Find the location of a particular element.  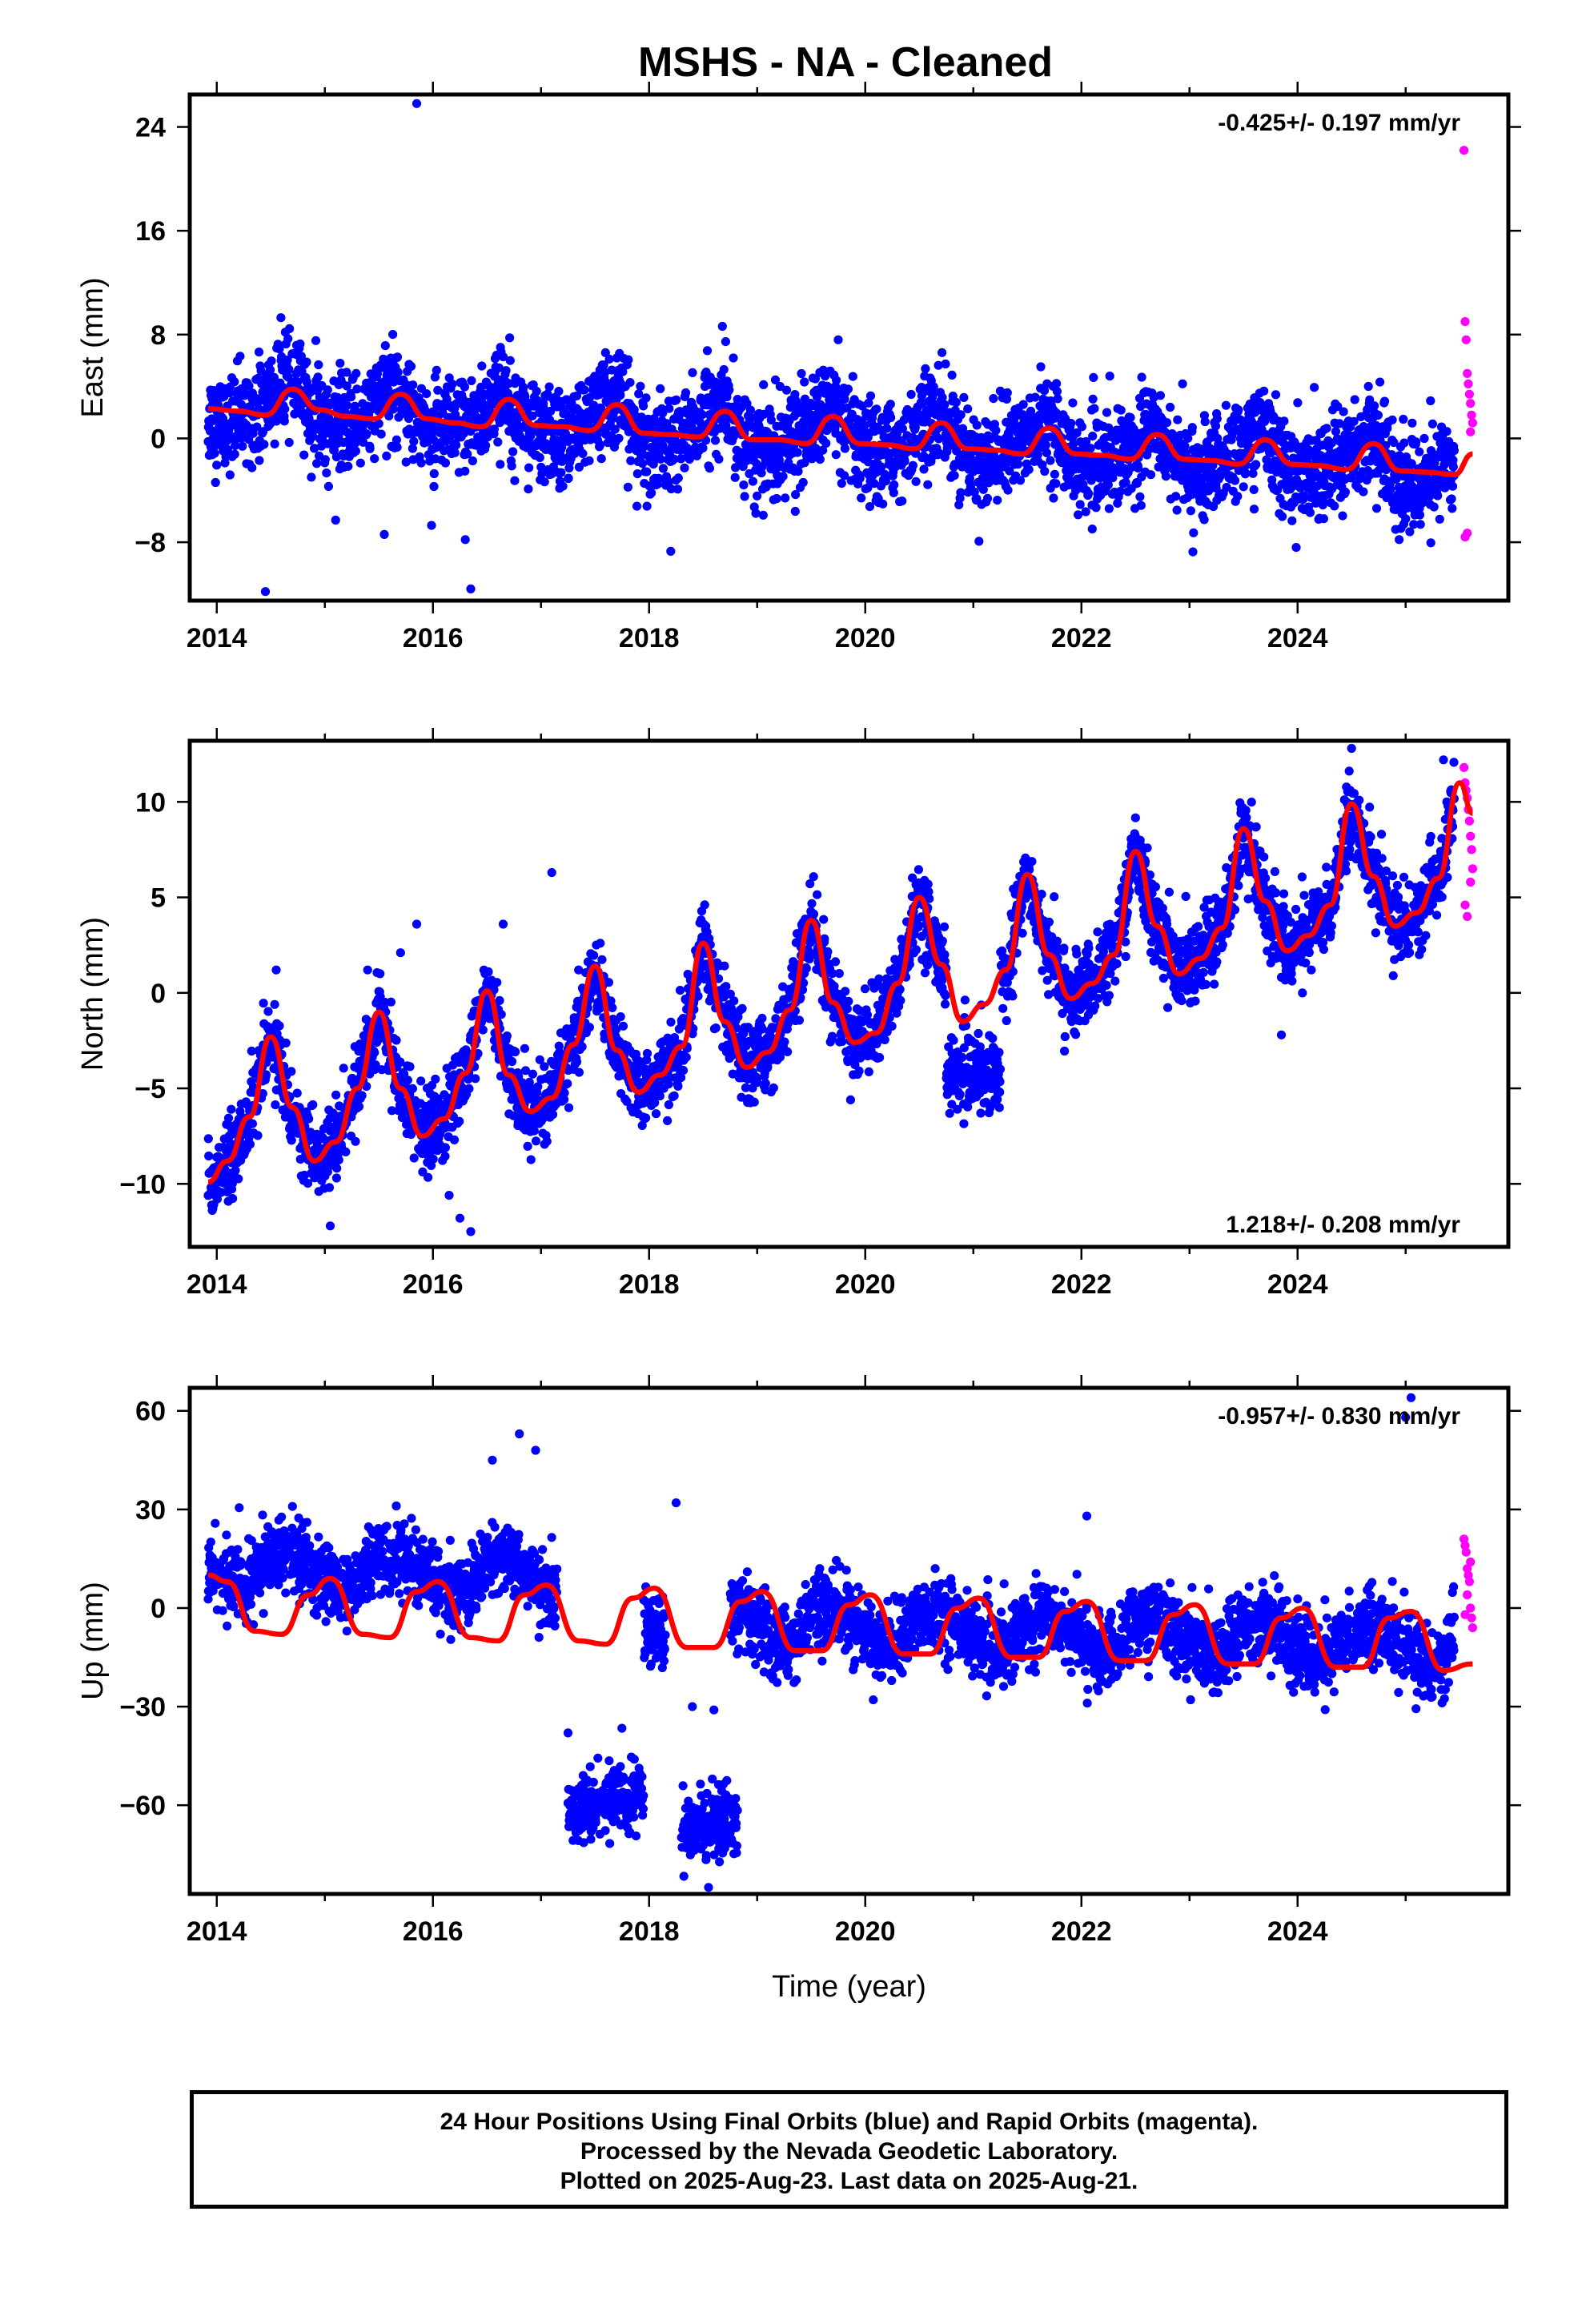

east-x-tick-label: 2024 is located at coordinates (1298, 638).